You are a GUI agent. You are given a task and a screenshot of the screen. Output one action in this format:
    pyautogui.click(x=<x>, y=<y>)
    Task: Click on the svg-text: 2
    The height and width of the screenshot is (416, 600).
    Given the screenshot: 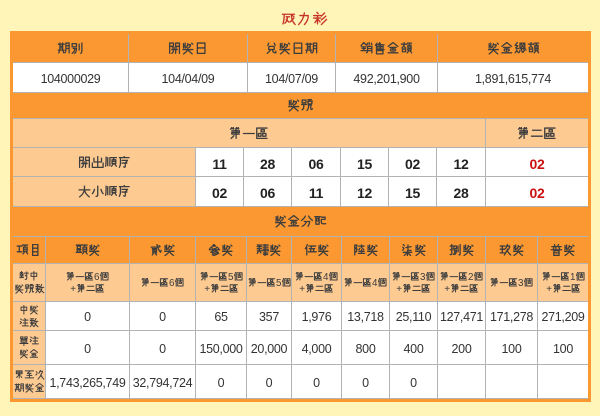 What is the action you would take?
    pyautogui.click(x=470, y=276)
    